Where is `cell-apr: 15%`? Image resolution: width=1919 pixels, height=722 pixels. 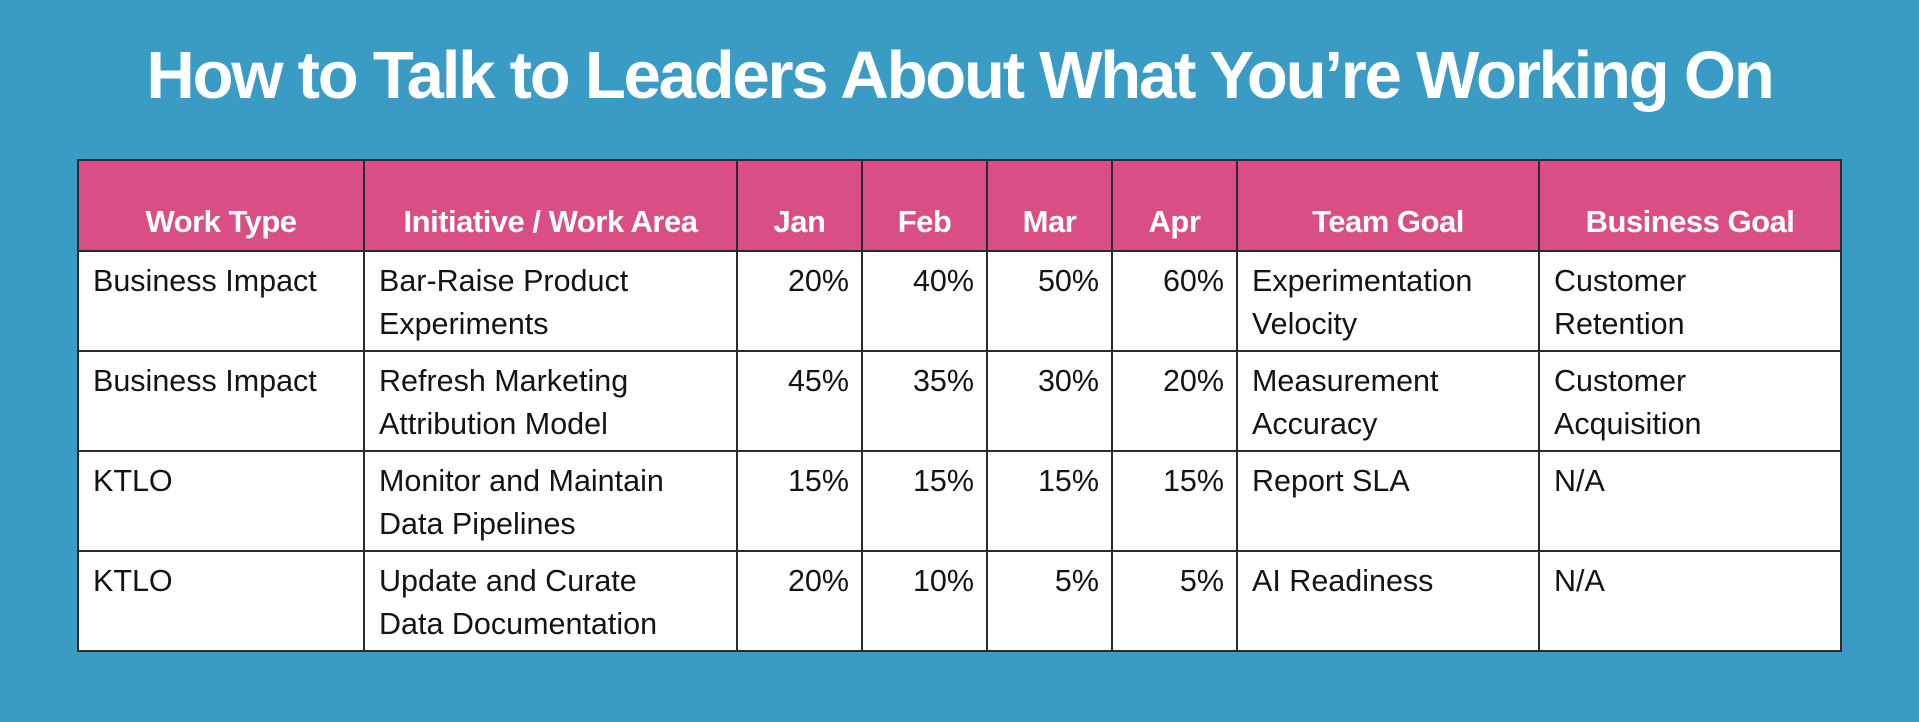 cell-apr: 15% is located at coordinates (1174, 501).